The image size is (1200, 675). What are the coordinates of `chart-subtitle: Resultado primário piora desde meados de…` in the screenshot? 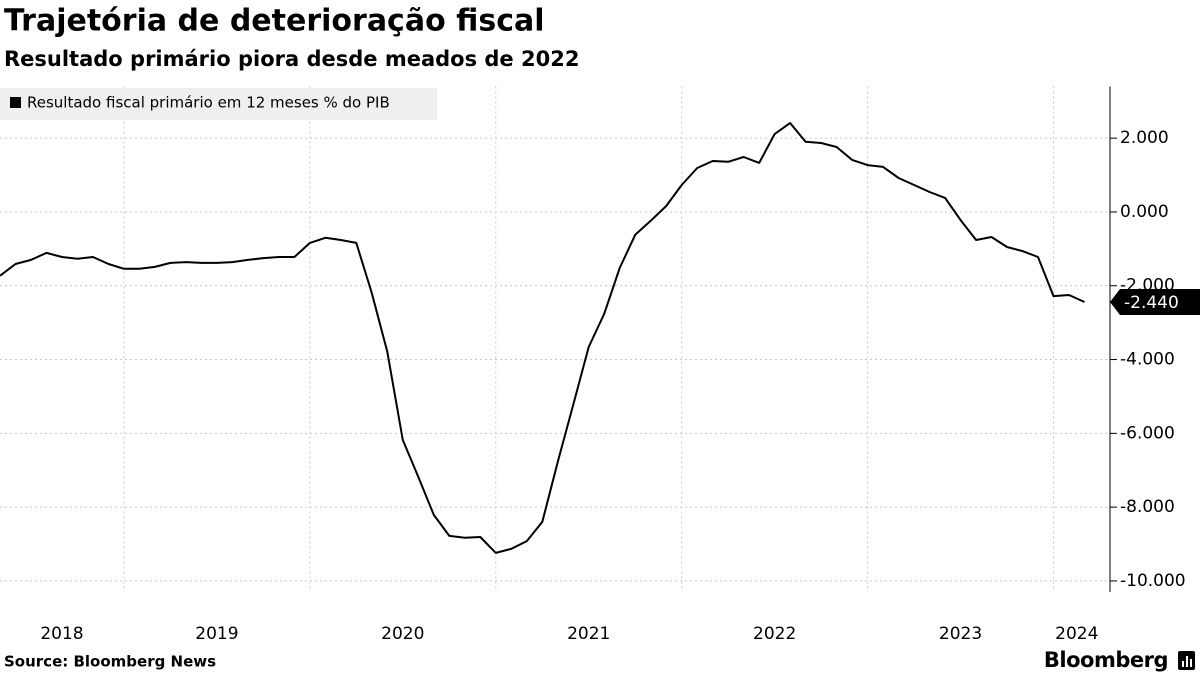 It's located at (291, 59).